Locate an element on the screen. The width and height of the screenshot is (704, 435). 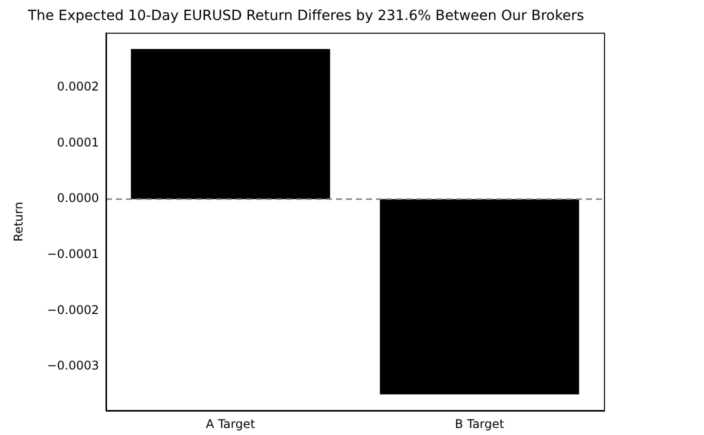
y-tick-label: −0.0003 is located at coordinates (72, 365).